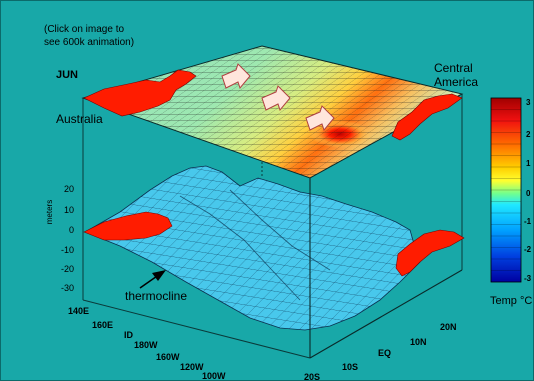 The width and height of the screenshot is (534, 381). What do you see at coordinates (78, 311) in the screenshot?
I see `tick-label: 140E` at bounding box center [78, 311].